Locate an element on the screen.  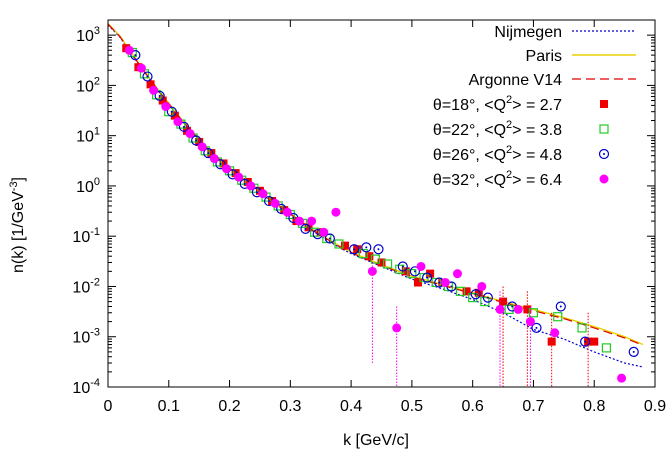
y-tick-label: 10³ is located at coordinates (88, 35).